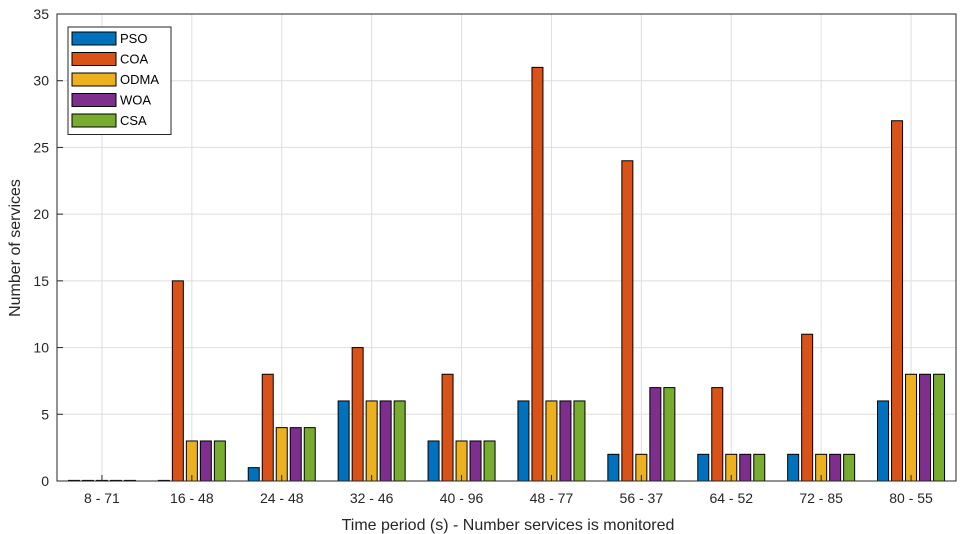 The image size is (960, 534). I want to click on x-tick-label: 40 - 96, so click(462, 498).